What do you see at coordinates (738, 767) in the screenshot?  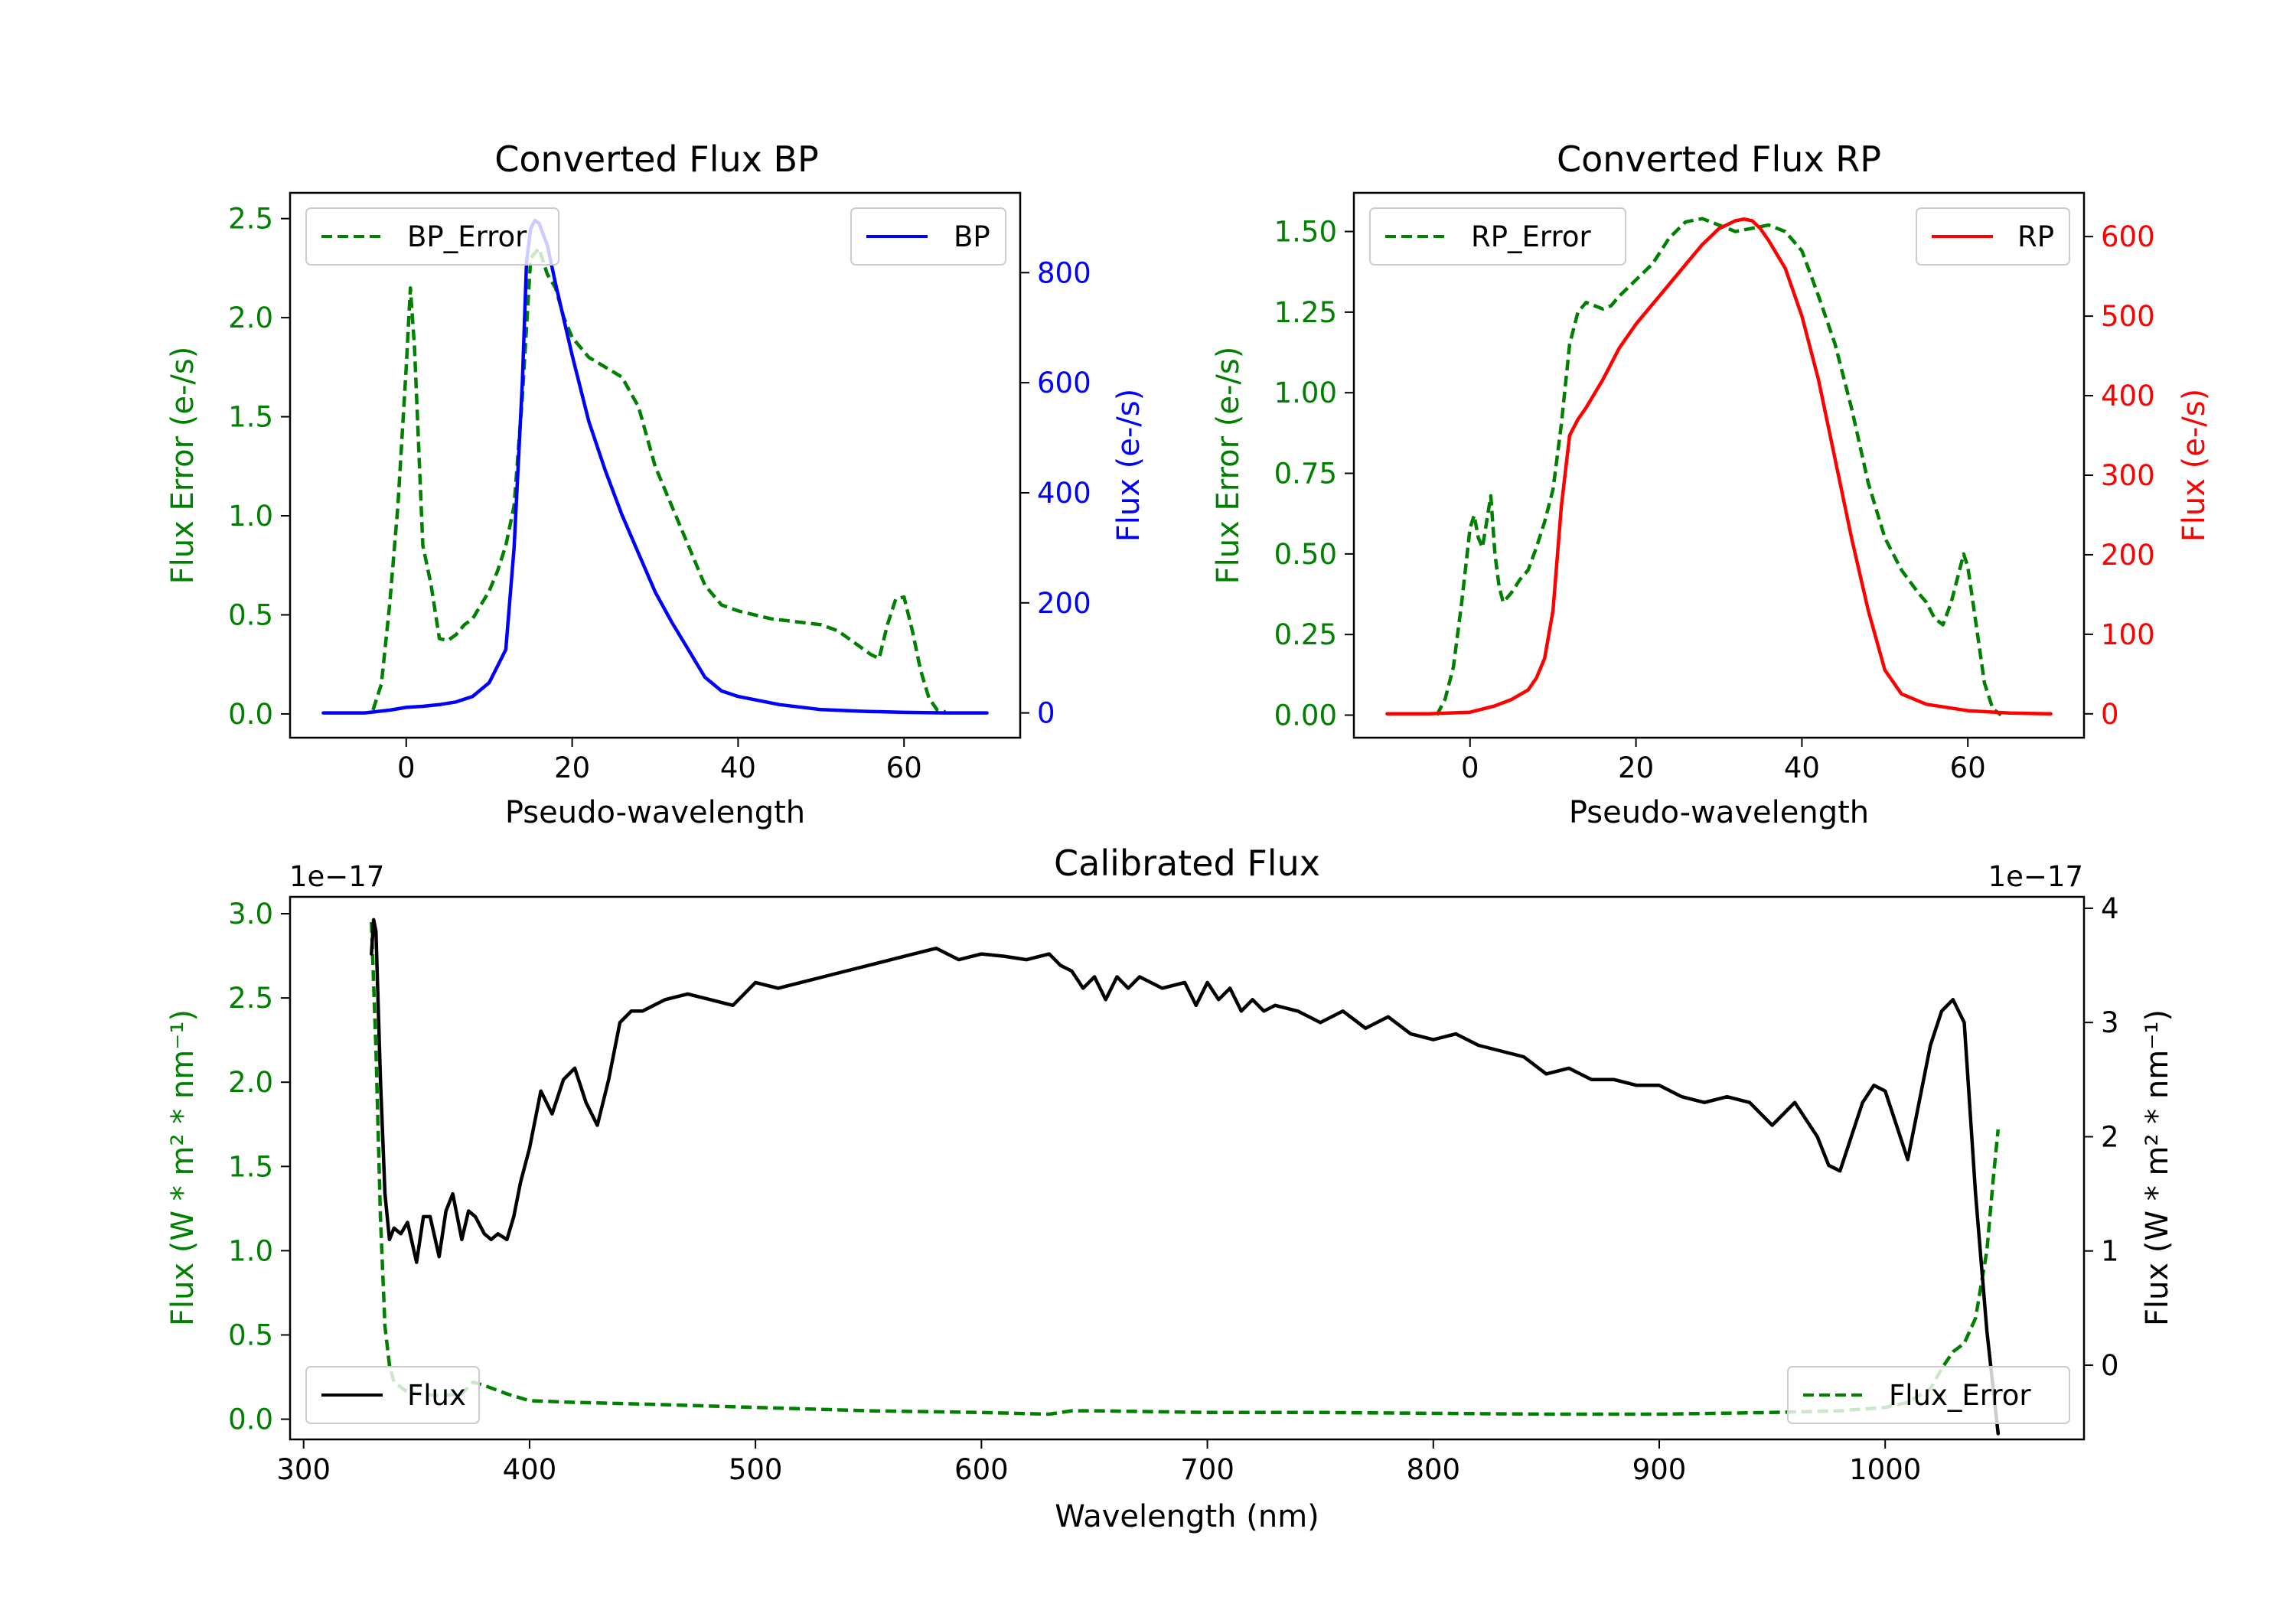 I see `bp-x-tick-label: 40` at bounding box center [738, 767].